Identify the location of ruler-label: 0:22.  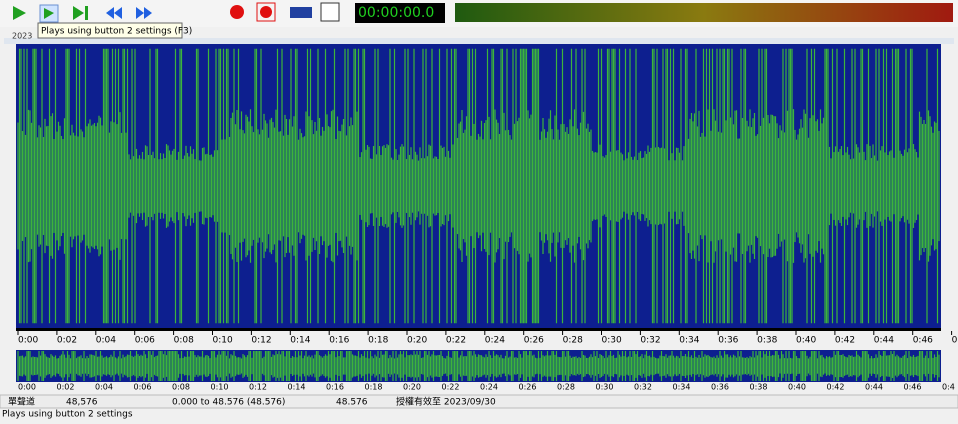
(456, 341).